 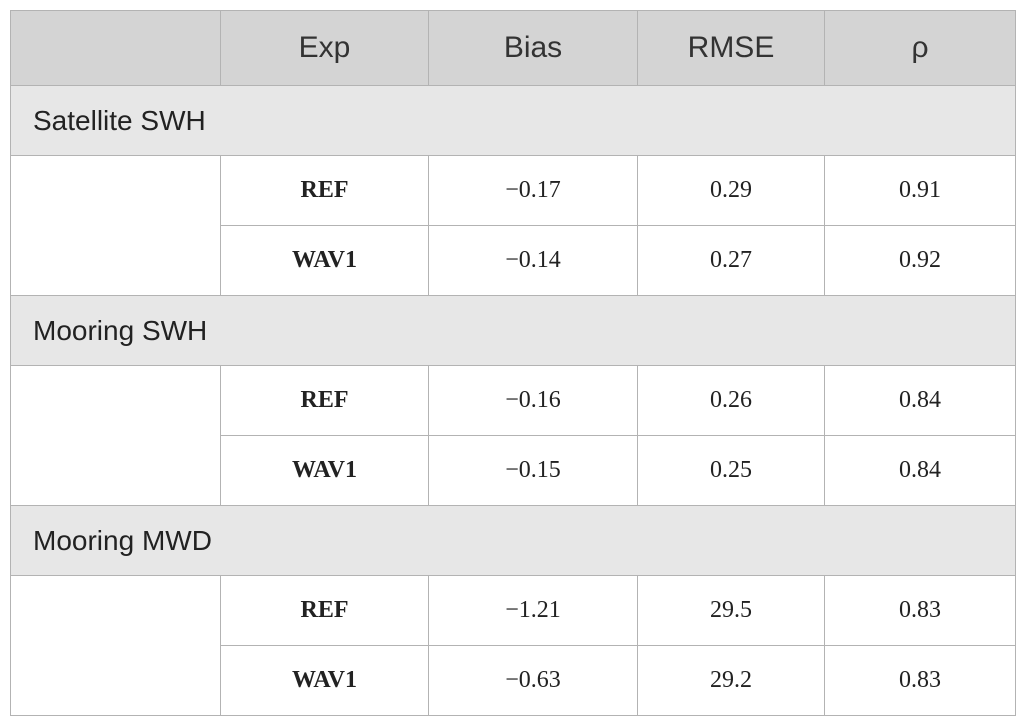 I want to click on section-title: Mooring MWD, so click(x=513, y=540).